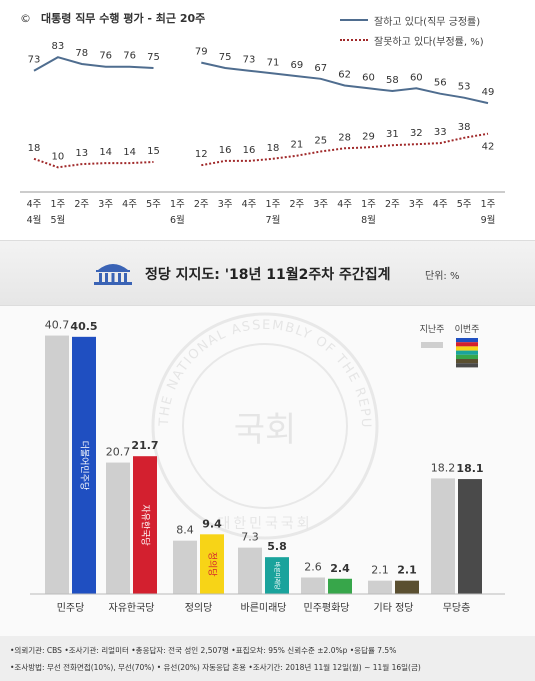 Image resolution: width=535 pixels, height=681 pixels. Describe the element at coordinates (201, 52) in the screenshot. I see `approve-data-label: 79` at that location.